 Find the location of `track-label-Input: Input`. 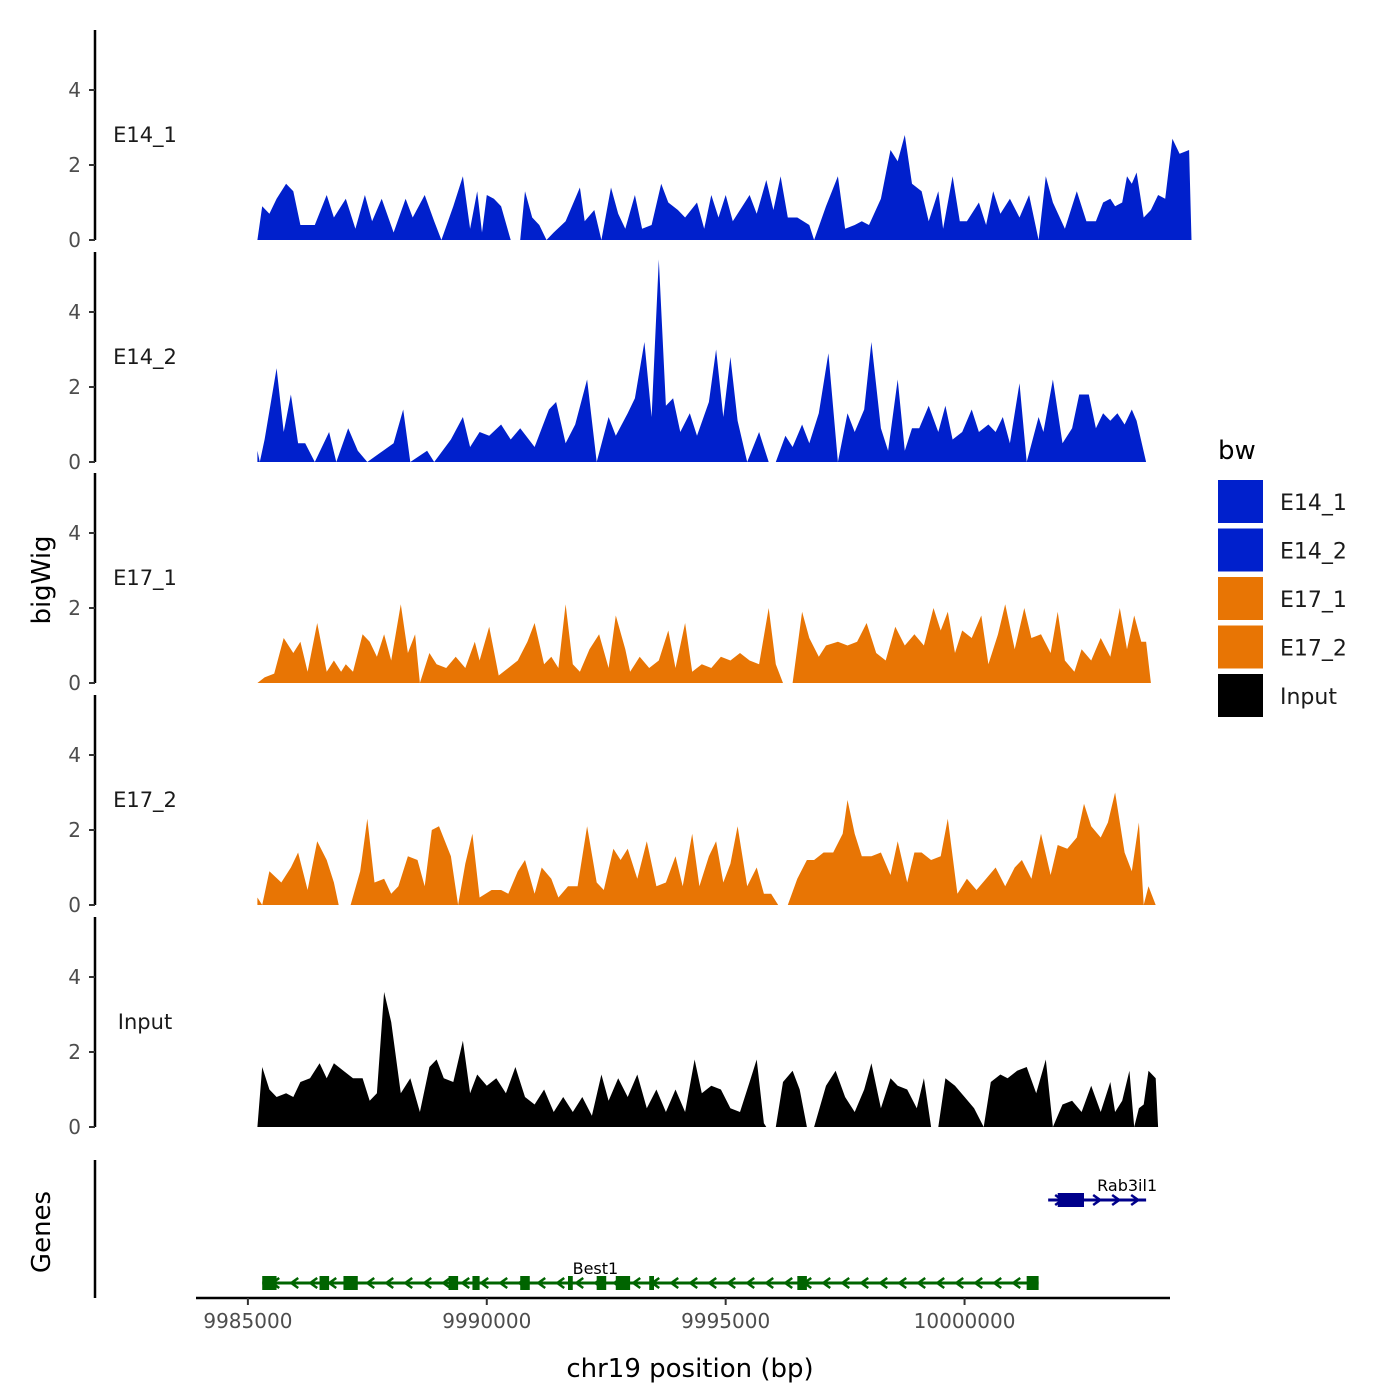

track-label-Input: Input is located at coordinates (145, 1022).